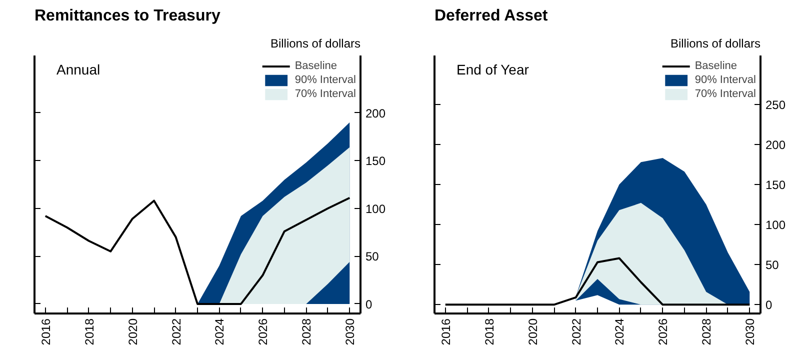 This screenshot has width=800, height=348. Describe the element at coordinates (127, 16) in the screenshot. I see `chart-title: Remittances to Treasury` at that location.